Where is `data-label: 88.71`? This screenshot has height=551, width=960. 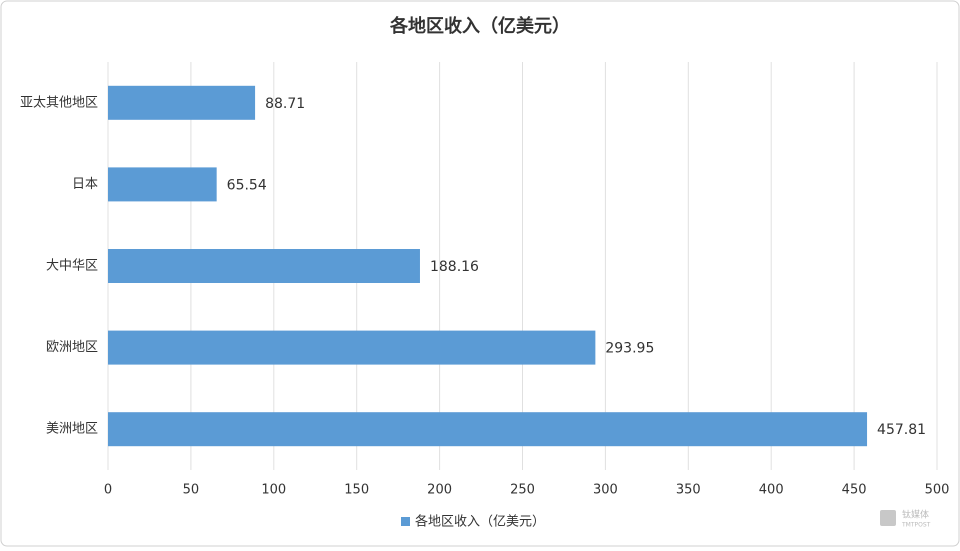 data-label: 88.71 is located at coordinates (285, 104).